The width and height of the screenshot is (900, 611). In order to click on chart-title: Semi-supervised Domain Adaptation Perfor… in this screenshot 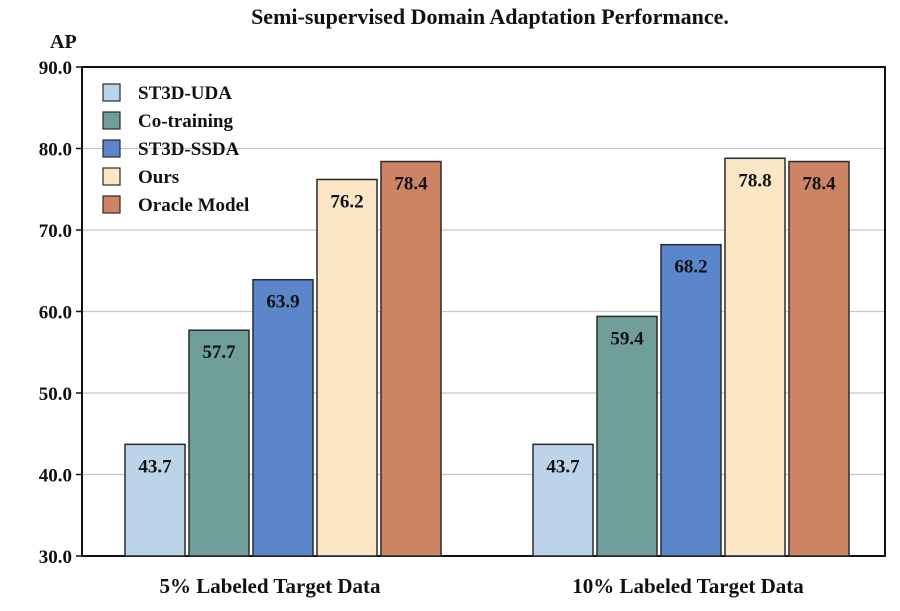, I will do `click(490, 16)`.